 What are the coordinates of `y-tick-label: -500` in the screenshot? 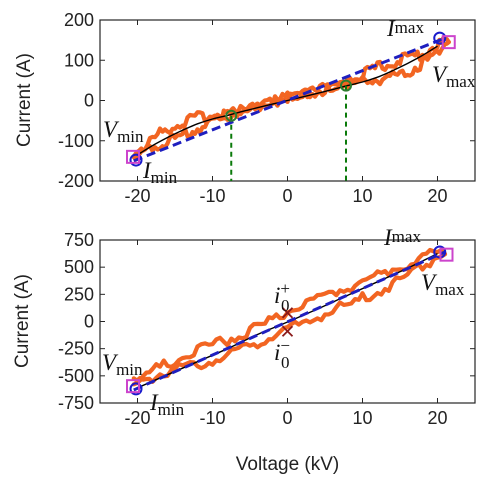 It's located at (76, 376).